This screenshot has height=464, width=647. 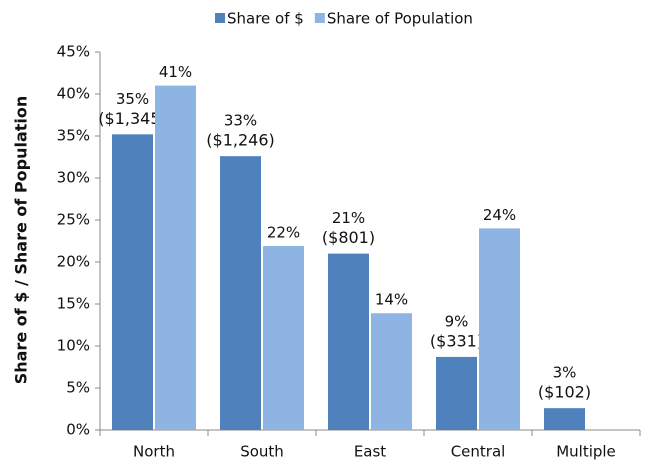 What do you see at coordinates (565, 373) in the screenshot?
I see `data-label: 3%` at bounding box center [565, 373].